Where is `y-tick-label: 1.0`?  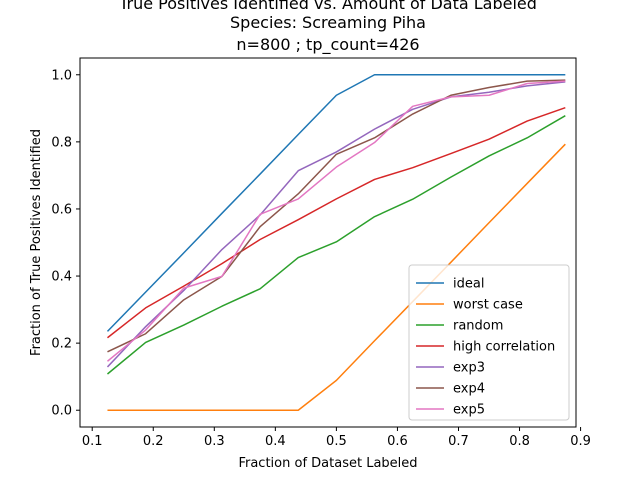 y-tick-label: 1.0 is located at coordinates (61, 75).